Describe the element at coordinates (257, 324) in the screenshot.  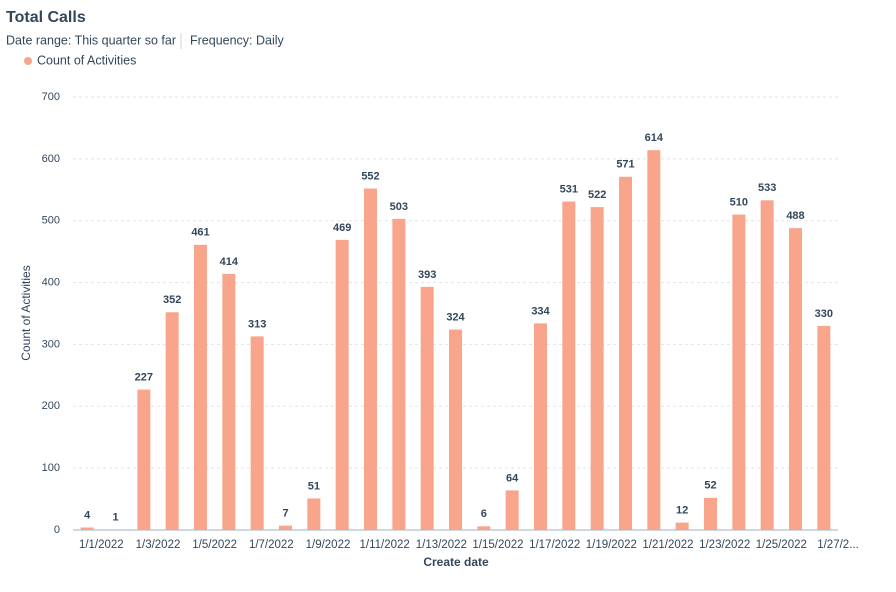
I see `data-label: 313` at that location.